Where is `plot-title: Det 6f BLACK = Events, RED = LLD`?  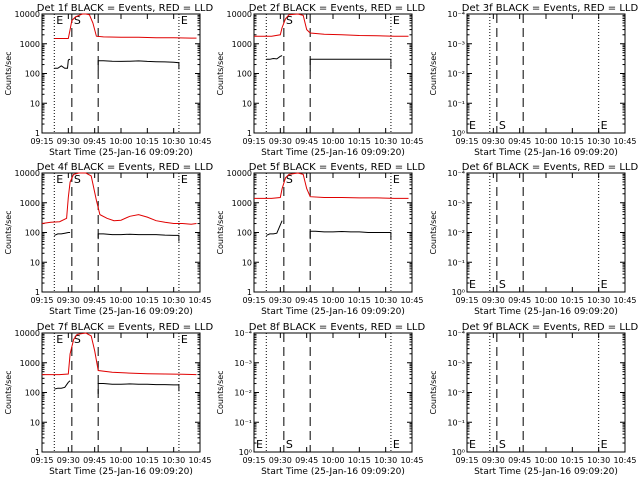
plot-title: Det 6f BLACK = Events, RED = LLD is located at coordinates (550, 167).